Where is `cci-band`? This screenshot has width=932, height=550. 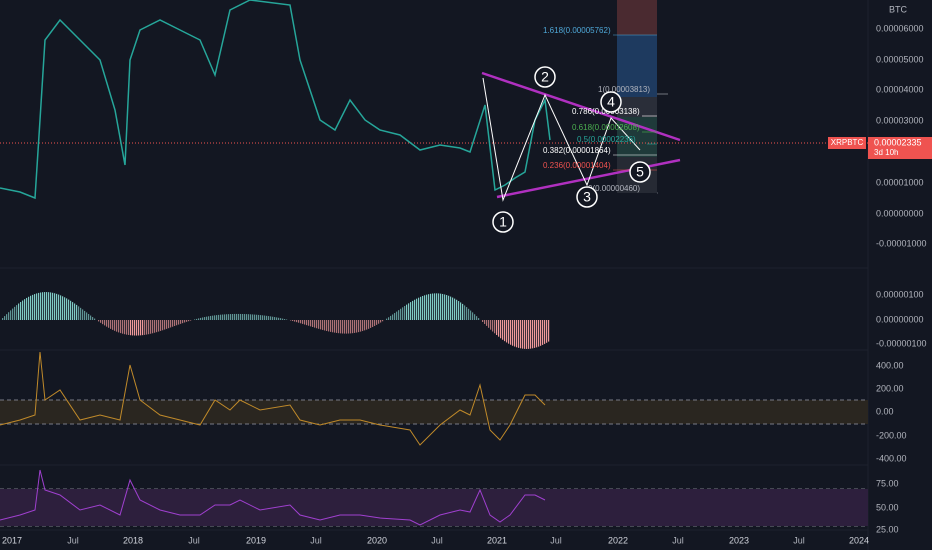
cci-band is located at coordinates (434, 412).